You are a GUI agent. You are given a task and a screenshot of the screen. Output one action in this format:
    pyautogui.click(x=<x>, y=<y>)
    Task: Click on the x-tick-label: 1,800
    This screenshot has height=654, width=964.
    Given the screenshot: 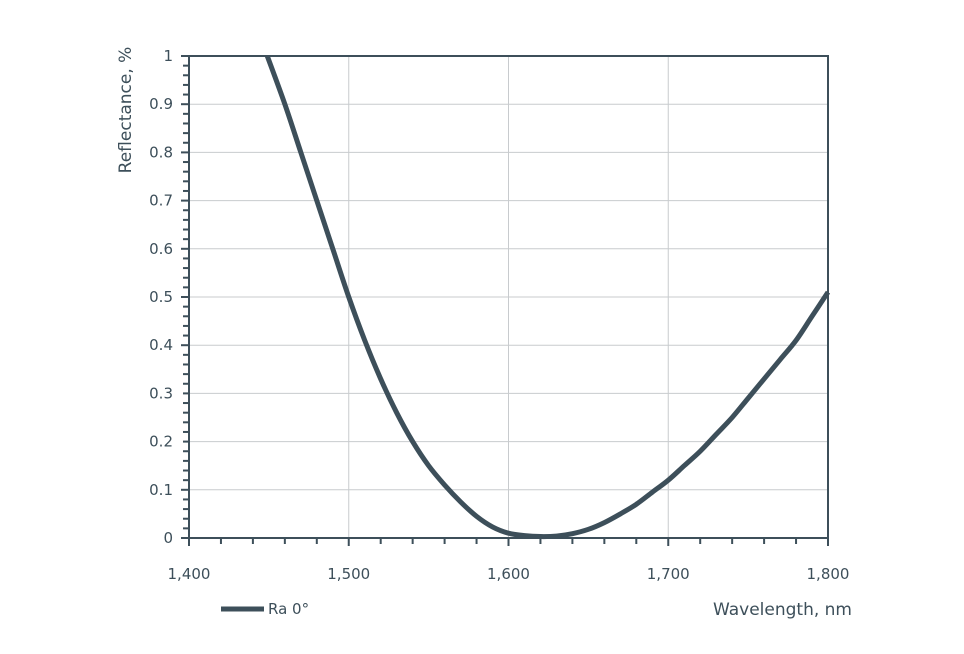 What is the action you would take?
    pyautogui.click(x=828, y=574)
    